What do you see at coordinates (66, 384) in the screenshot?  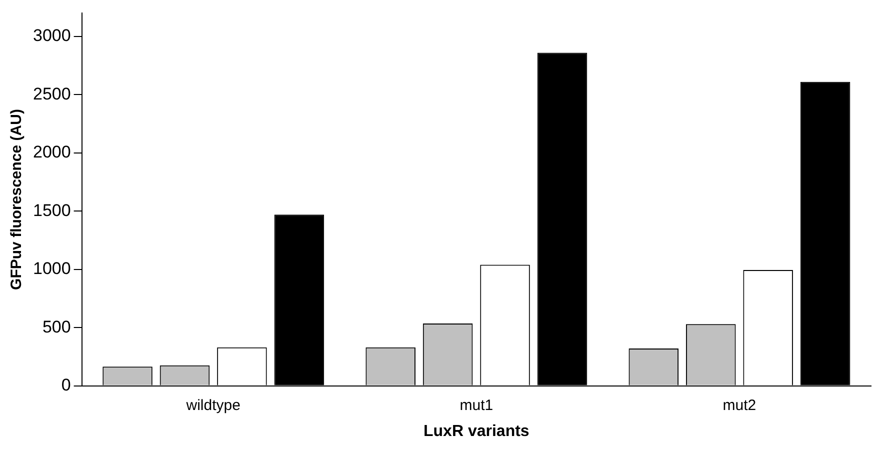 I see `y-tick-label: 0` at bounding box center [66, 384].